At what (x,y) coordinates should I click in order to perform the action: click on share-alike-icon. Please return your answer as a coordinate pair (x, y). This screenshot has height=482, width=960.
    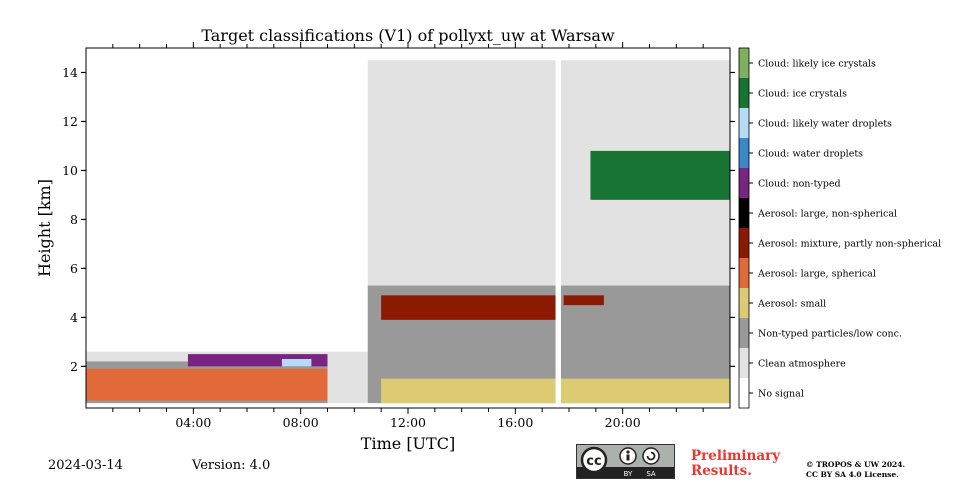
    Looking at the image, I should click on (651, 456).